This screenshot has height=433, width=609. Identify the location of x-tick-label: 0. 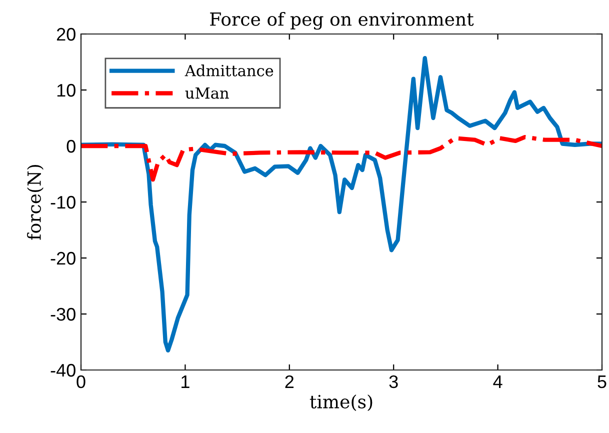
(81, 381).